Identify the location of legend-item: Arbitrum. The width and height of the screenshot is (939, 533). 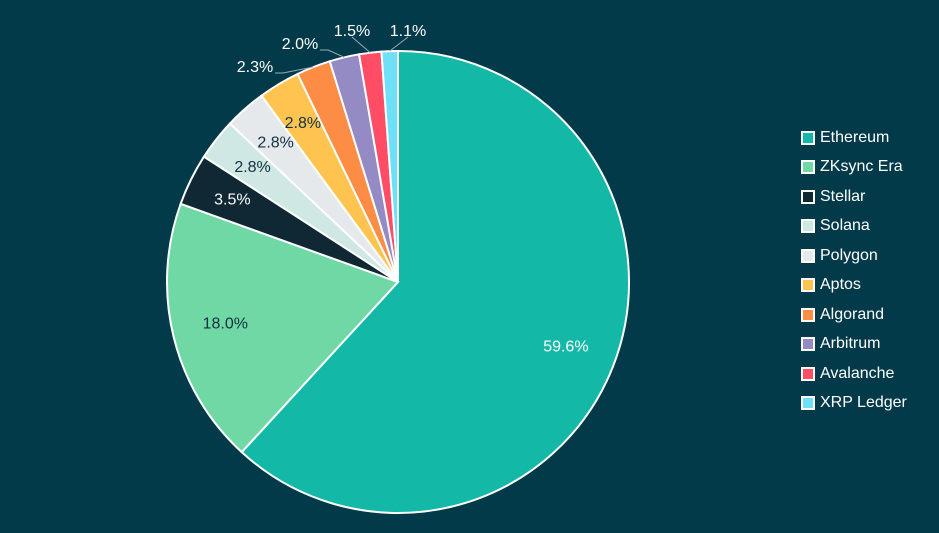
(854, 345).